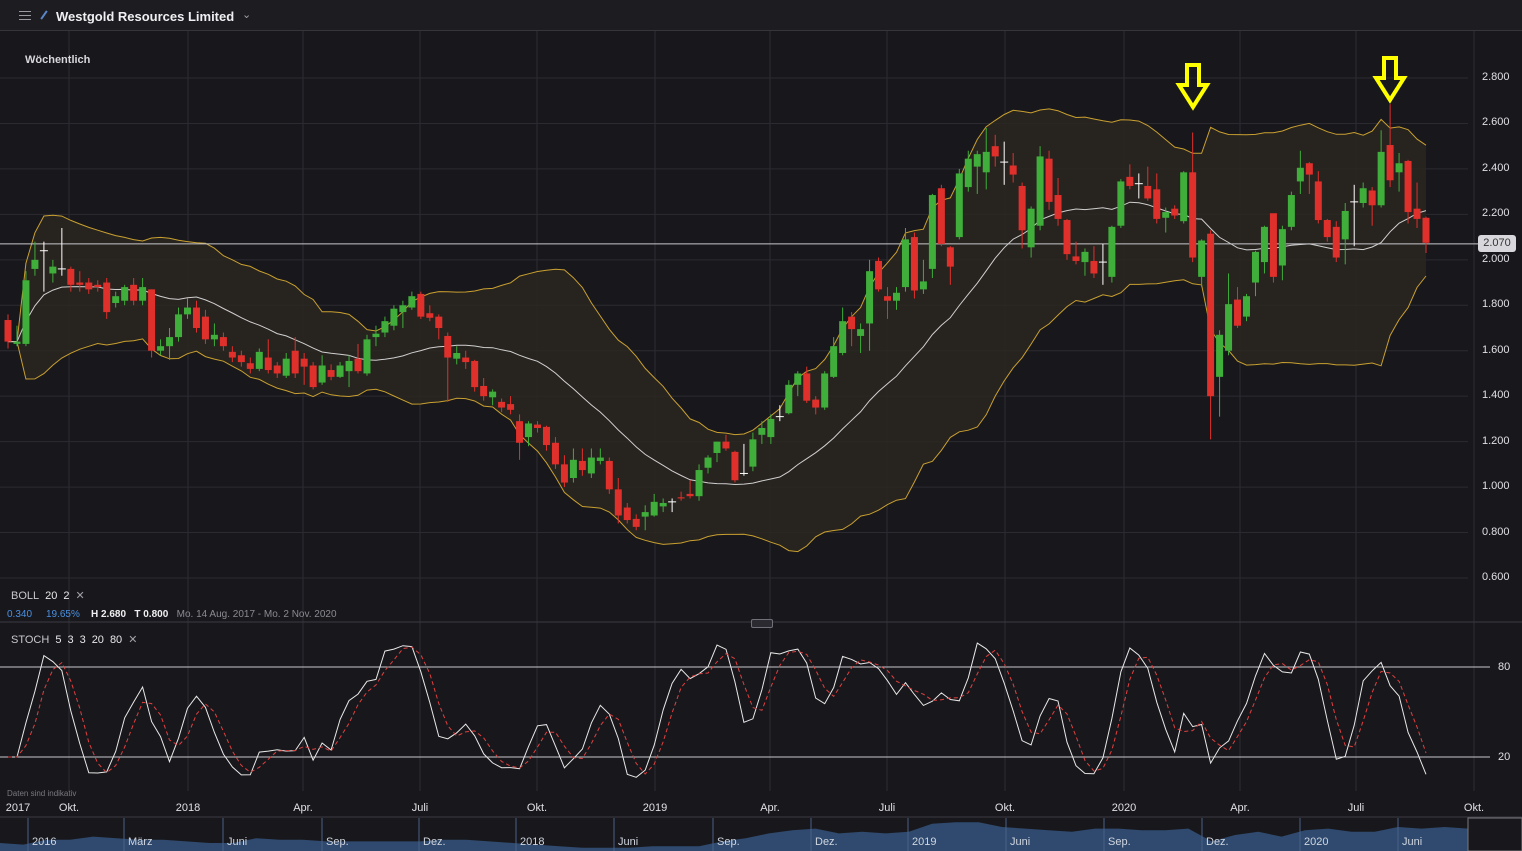 Image resolution: width=1522 pixels, height=851 pixels. I want to click on date-range: Mo. 14 Aug. 2017 - Mo. 2 Nov. 2020, so click(256, 614).